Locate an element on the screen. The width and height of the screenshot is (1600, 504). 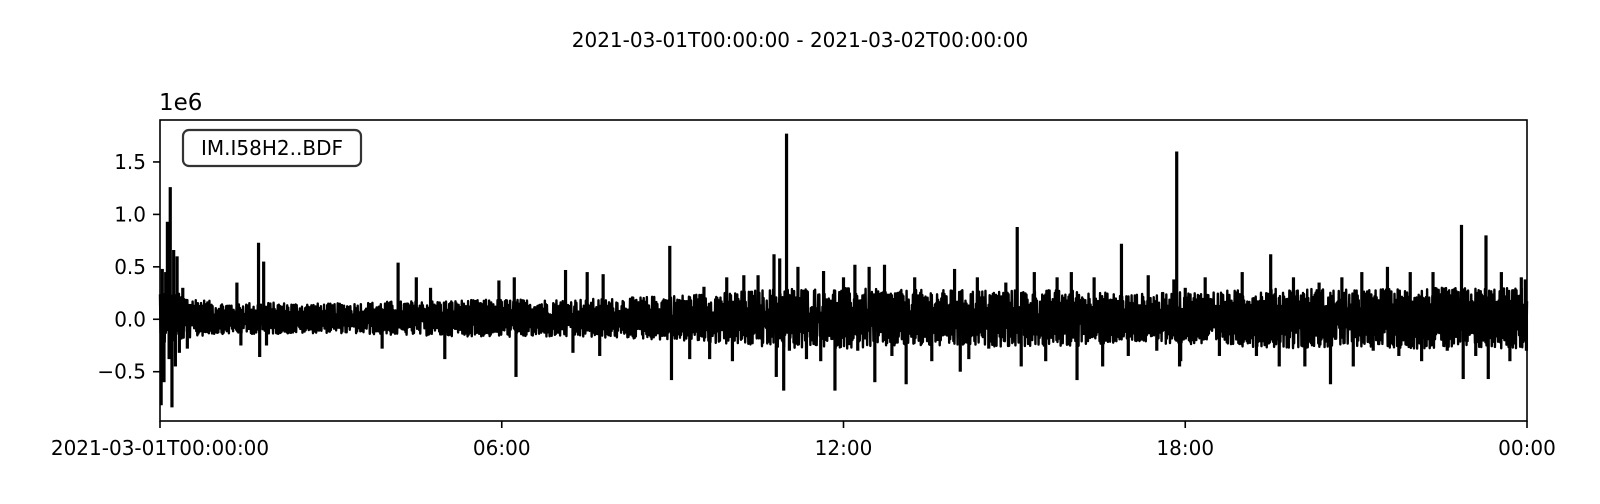
y-tick-label: 1.5 is located at coordinates (130, 162).